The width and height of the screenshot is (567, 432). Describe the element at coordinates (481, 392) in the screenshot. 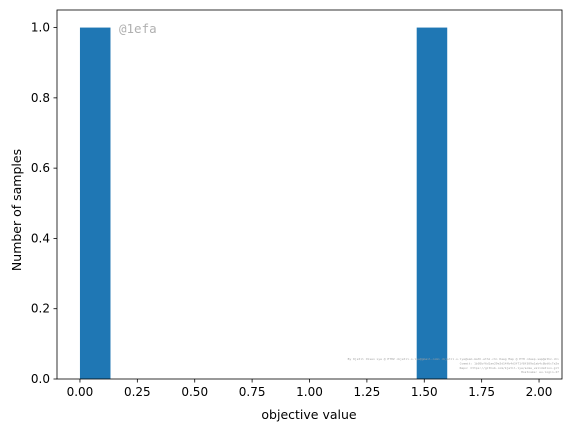

I see `x-tick-label: 1.75` at that location.